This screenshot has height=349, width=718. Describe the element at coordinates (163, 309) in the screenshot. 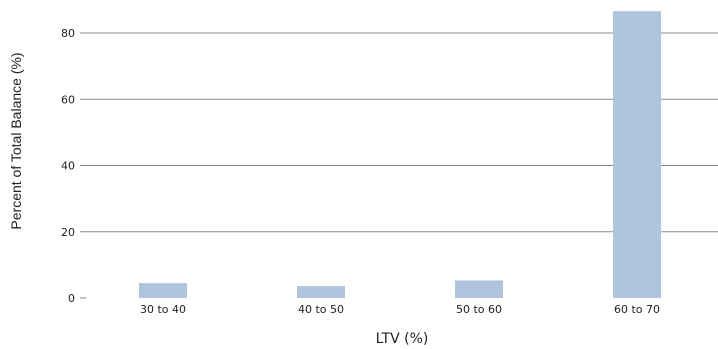

I see `x-tick-label-30-to-40: 30 to 40` at that location.